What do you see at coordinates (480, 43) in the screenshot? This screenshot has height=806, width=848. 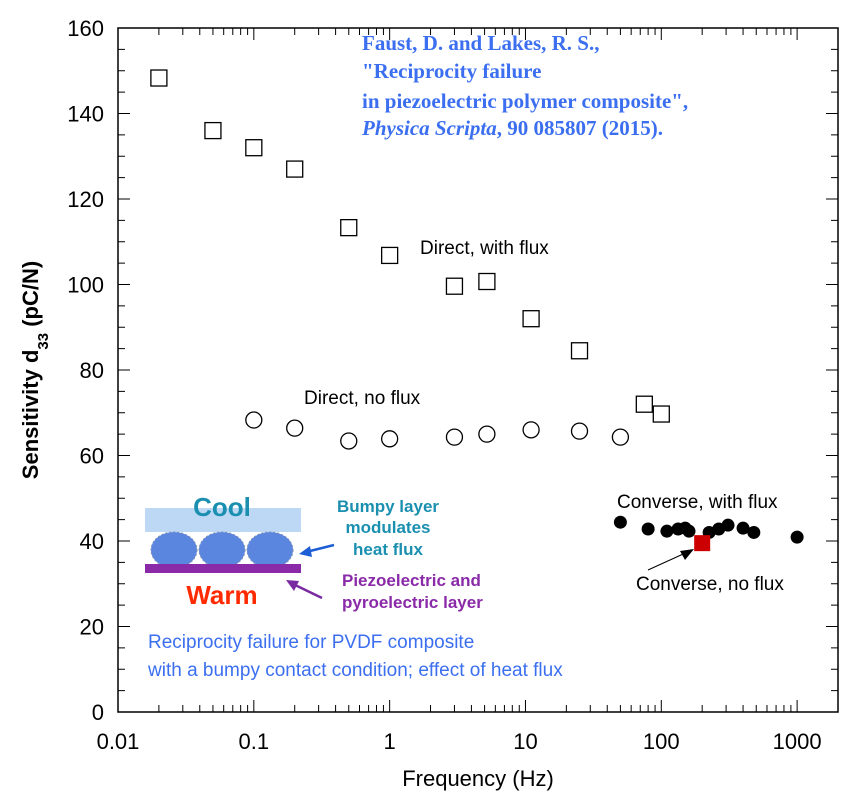 I see `svg-text: Faust, D. and Lakes, R. S.,` at bounding box center [480, 43].